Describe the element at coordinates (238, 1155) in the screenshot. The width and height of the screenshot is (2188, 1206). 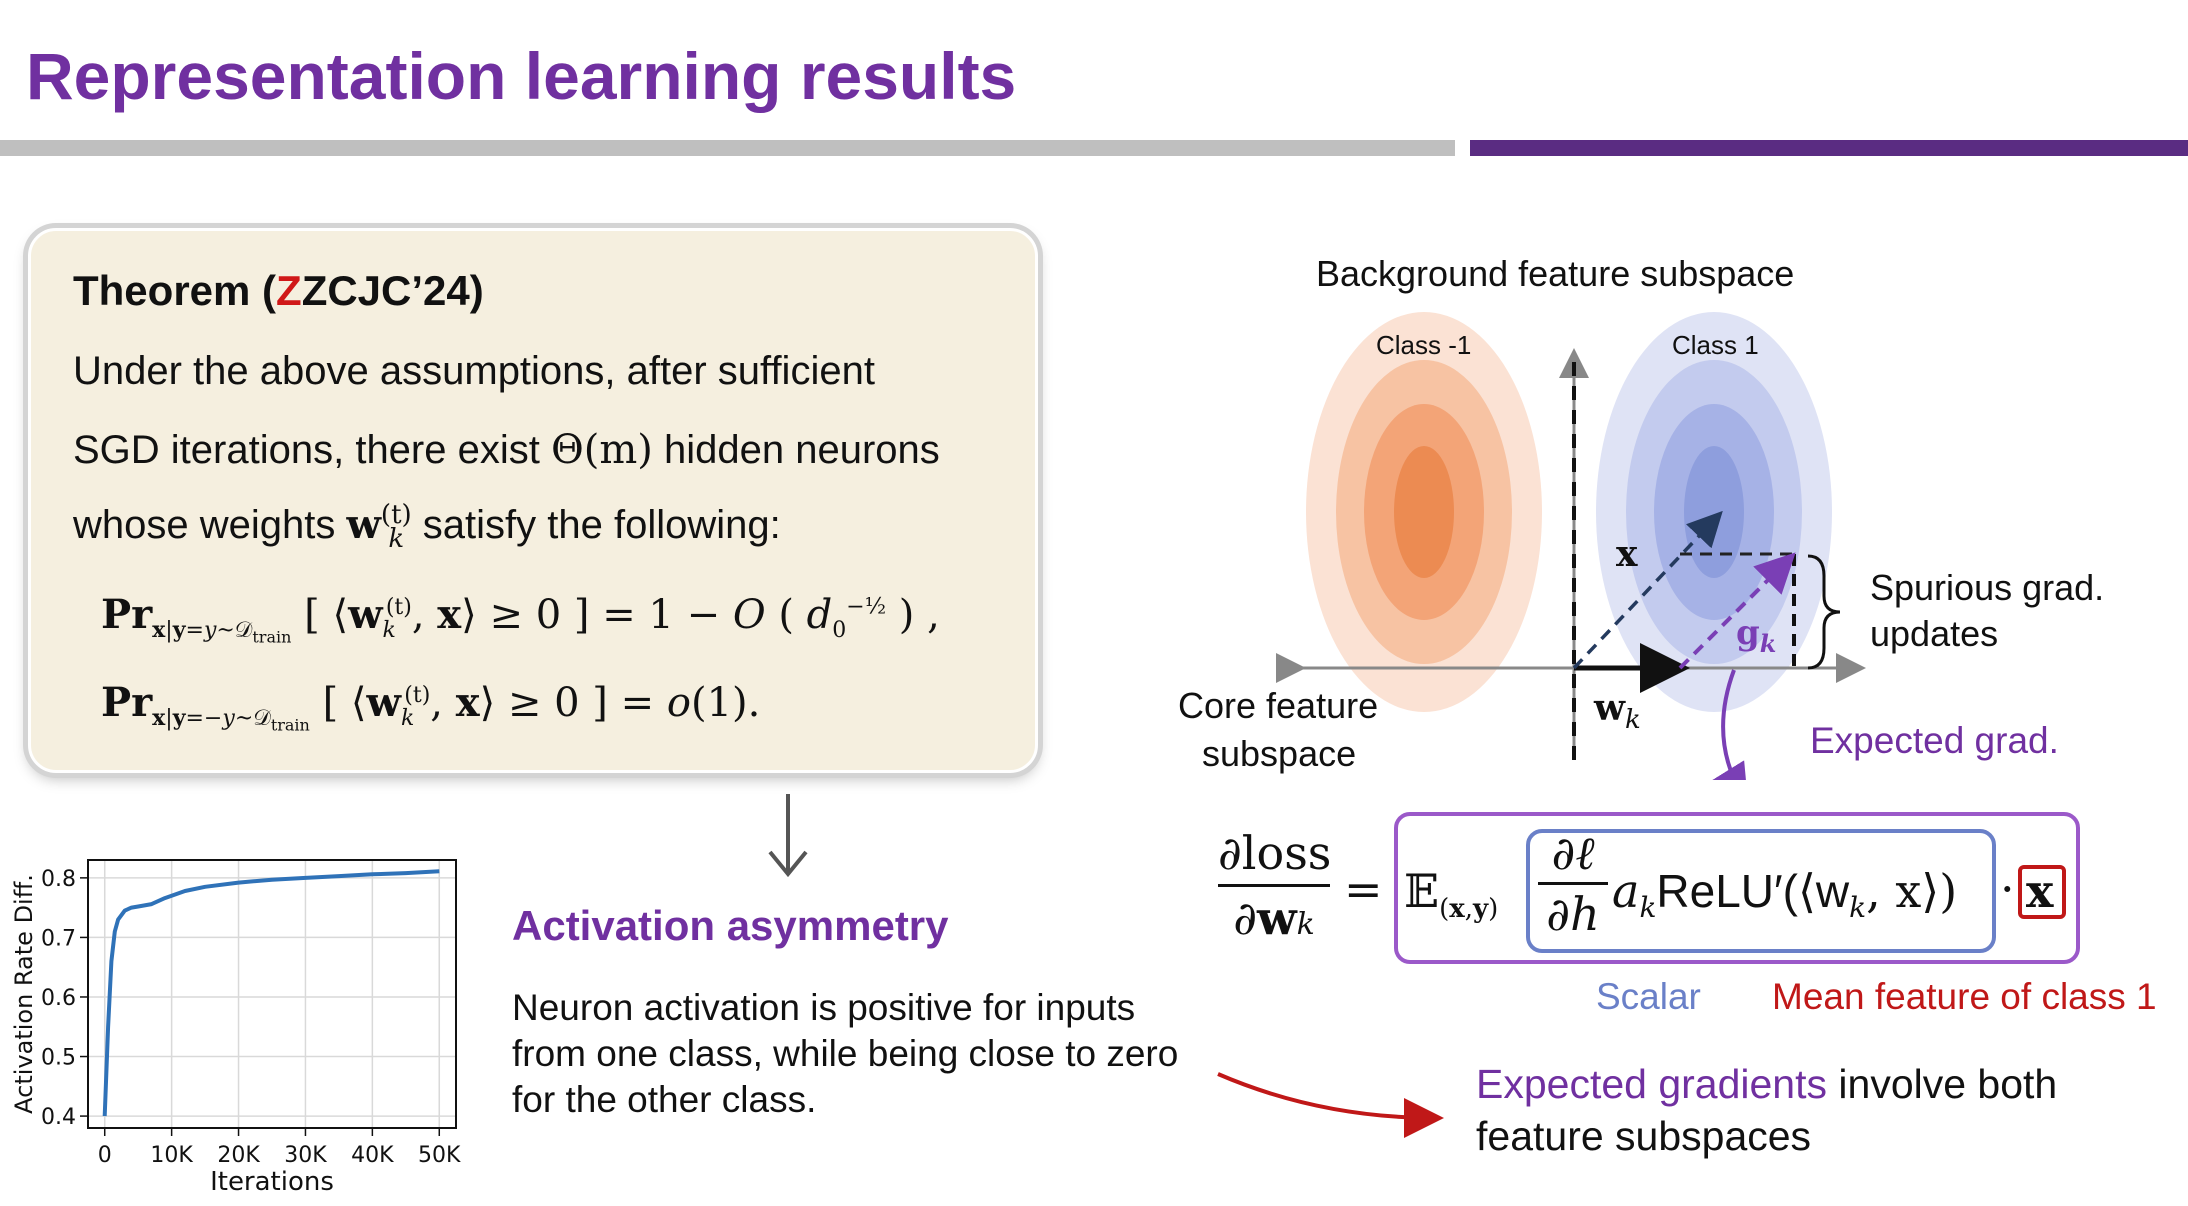
I see `chart-x-tick-label: 20K` at that location.